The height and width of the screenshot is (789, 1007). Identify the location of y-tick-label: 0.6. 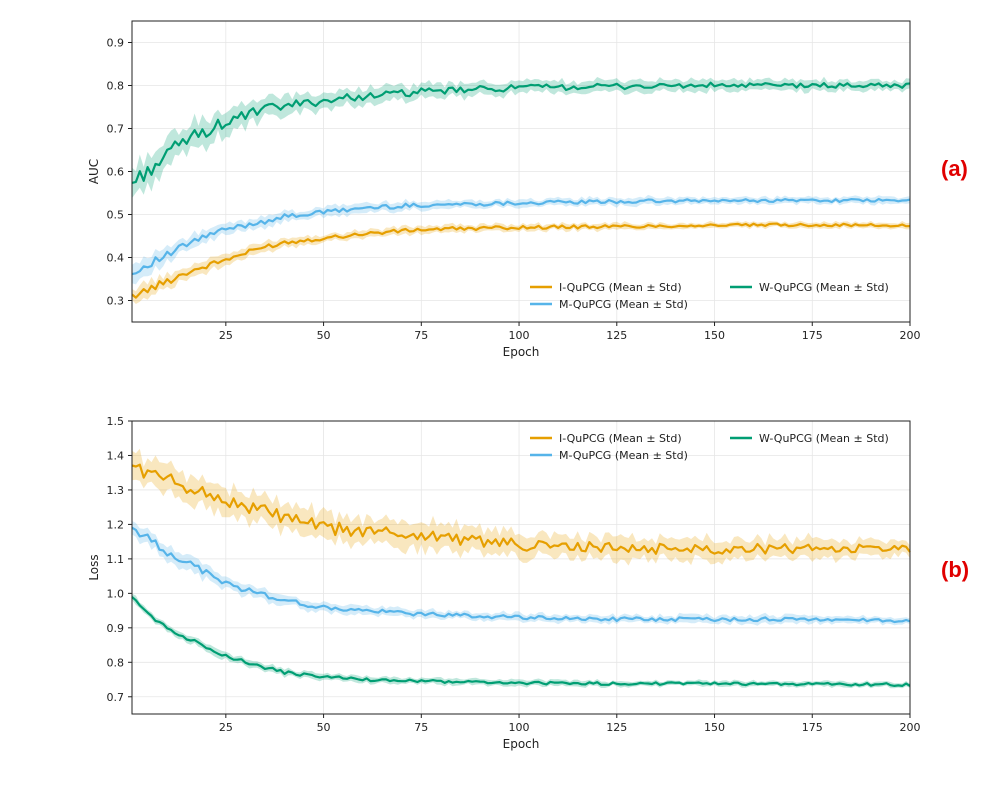
(116, 172).